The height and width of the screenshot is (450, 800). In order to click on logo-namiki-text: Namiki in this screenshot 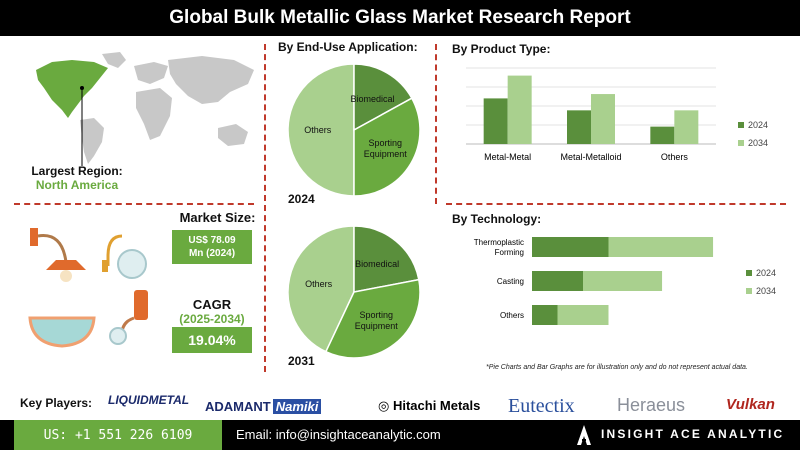, I will do `click(297, 406)`.